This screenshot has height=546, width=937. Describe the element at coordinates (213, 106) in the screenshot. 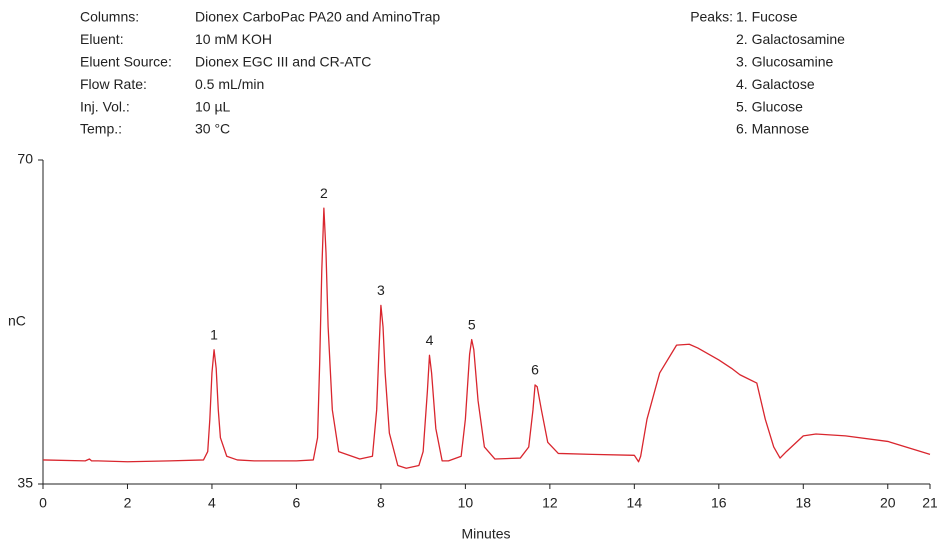

I see `info-value: 10 µL` at that location.